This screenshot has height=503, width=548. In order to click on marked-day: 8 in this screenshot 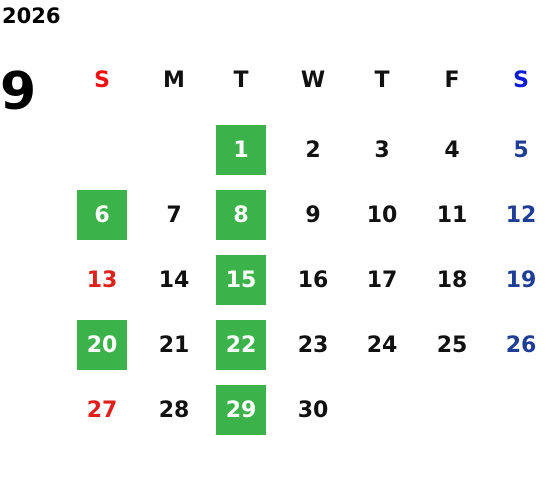, I will do `click(241, 215)`.